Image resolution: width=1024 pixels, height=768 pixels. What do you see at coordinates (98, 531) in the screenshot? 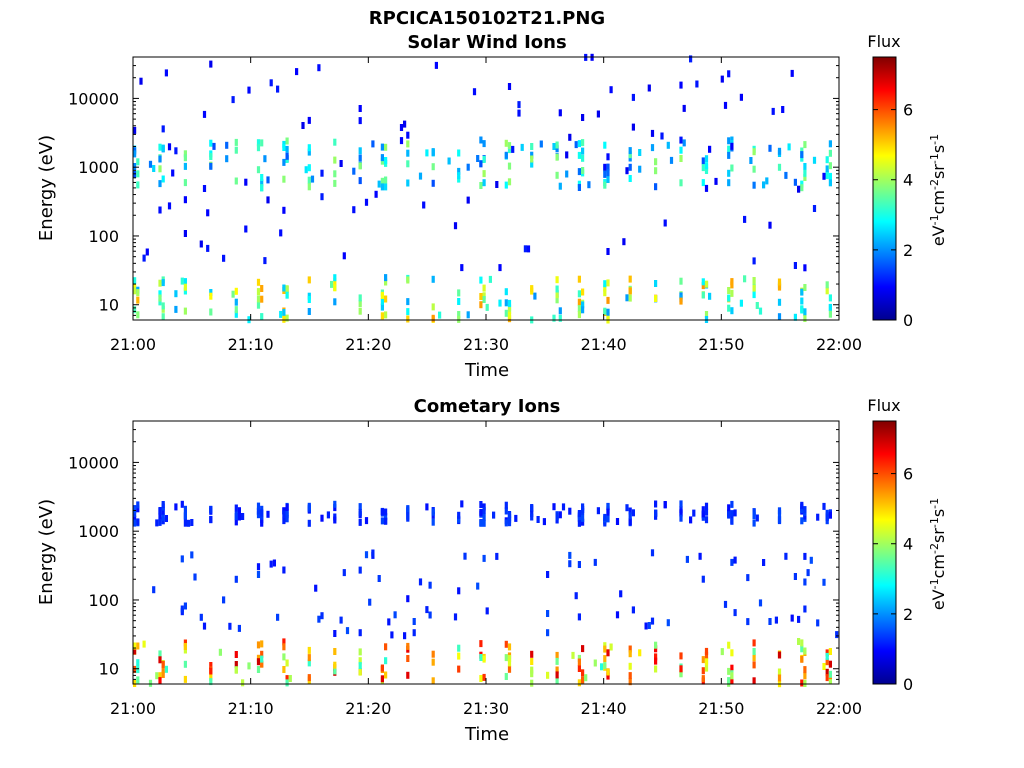
I see `y-tick-label: 1000` at bounding box center [98, 531].